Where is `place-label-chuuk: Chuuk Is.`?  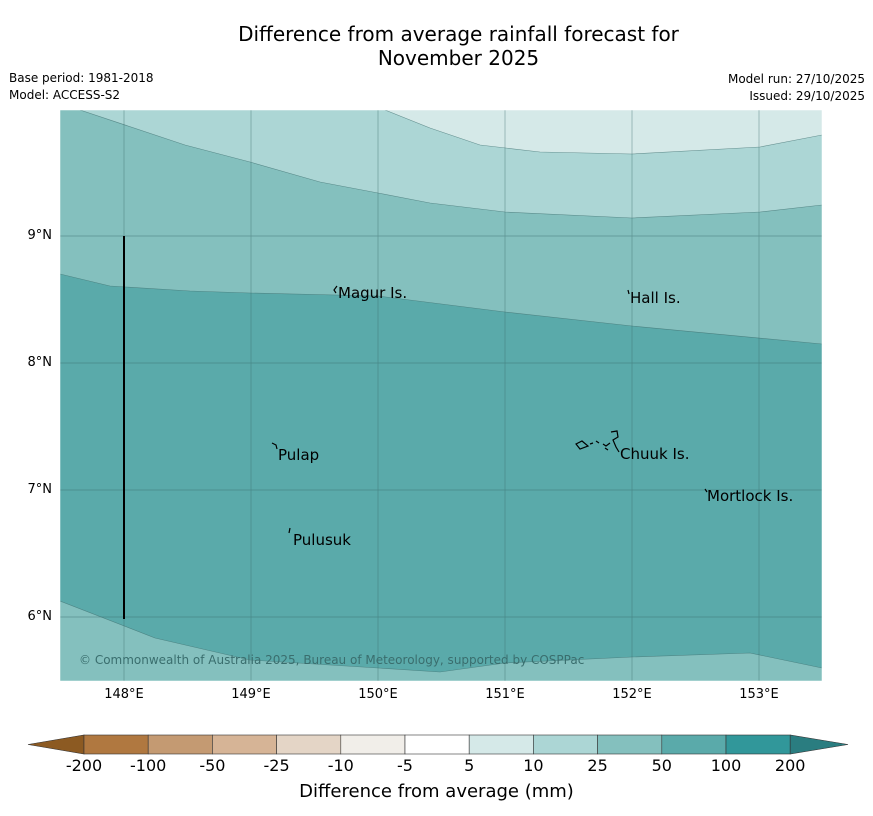 place-label-chuuk: Chuuk Is. is located at coordinates (655, 454).